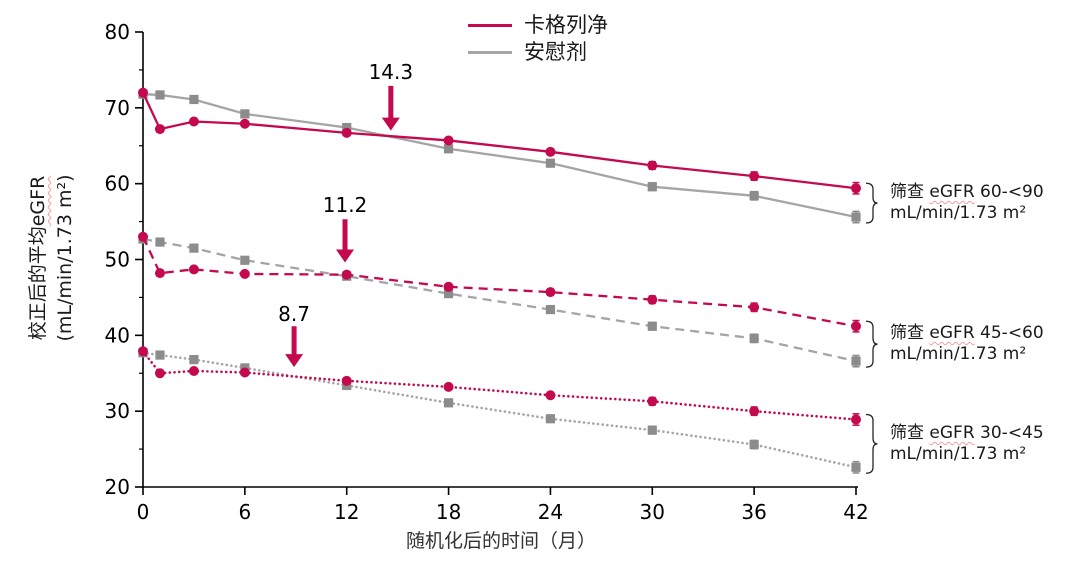  I want to click on y-tick-label: 80, so click(117, 32).